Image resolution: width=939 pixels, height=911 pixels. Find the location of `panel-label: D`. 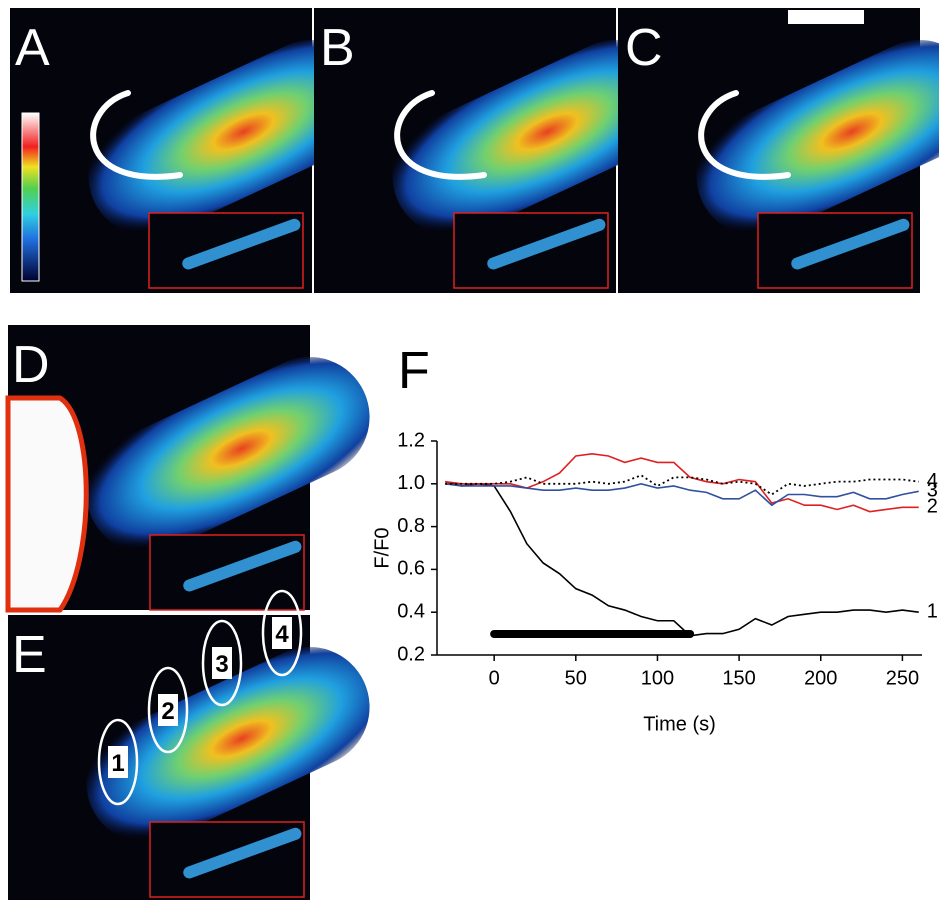

panel-label: D is located at coordinates (31, 365).